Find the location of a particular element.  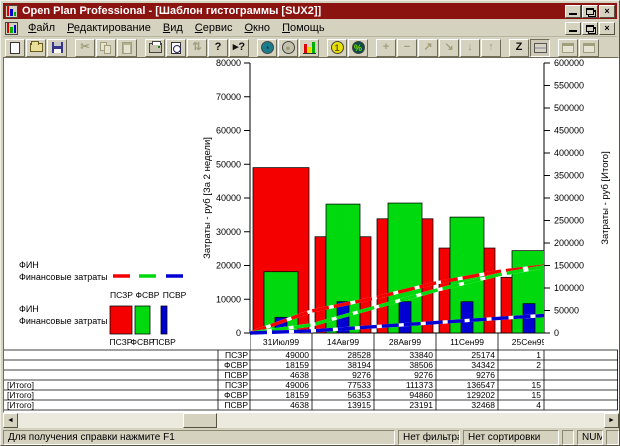

right-axis-tick-label: 250000 is located at coordinates (569, 221).